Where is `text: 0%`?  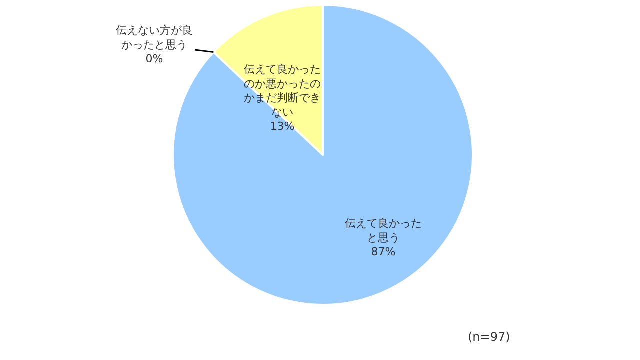 text: 0% is located at coordinates (155, 59).